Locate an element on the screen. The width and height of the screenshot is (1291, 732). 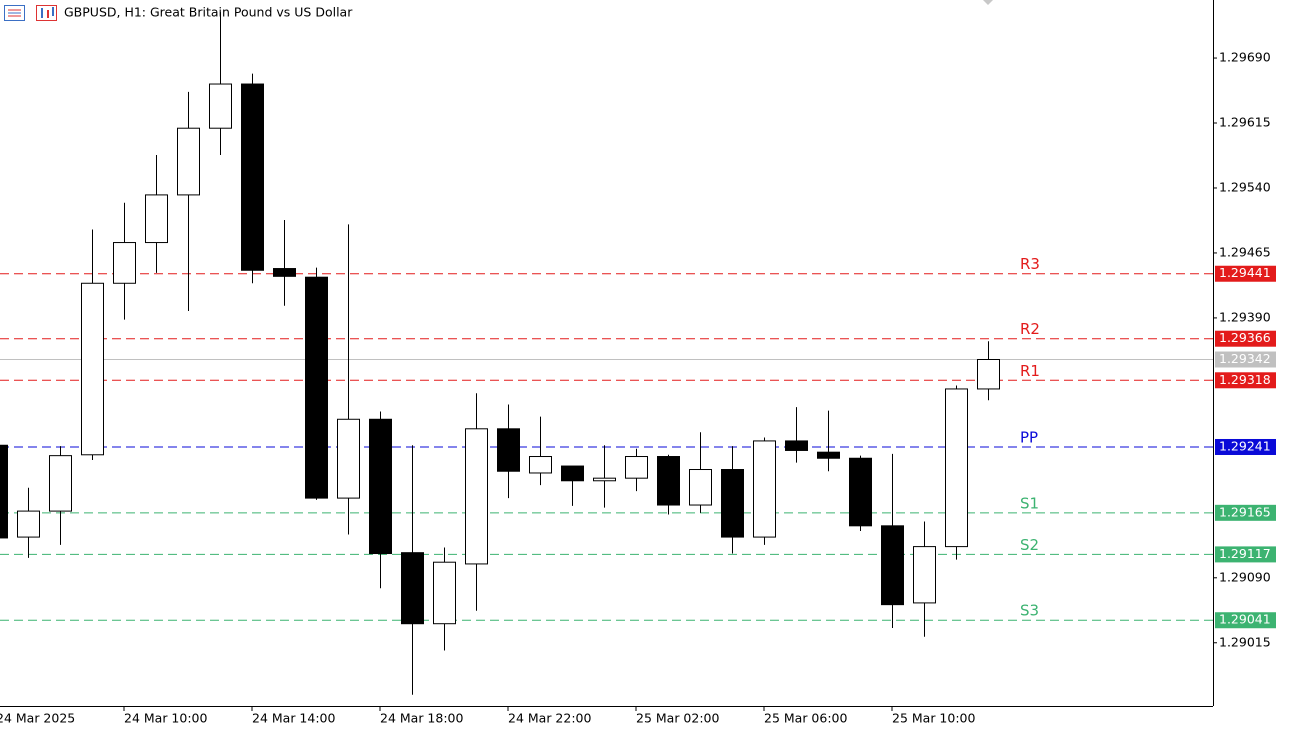
pivot-price-label: 1.29041 is located at coordinates (1245, 619).